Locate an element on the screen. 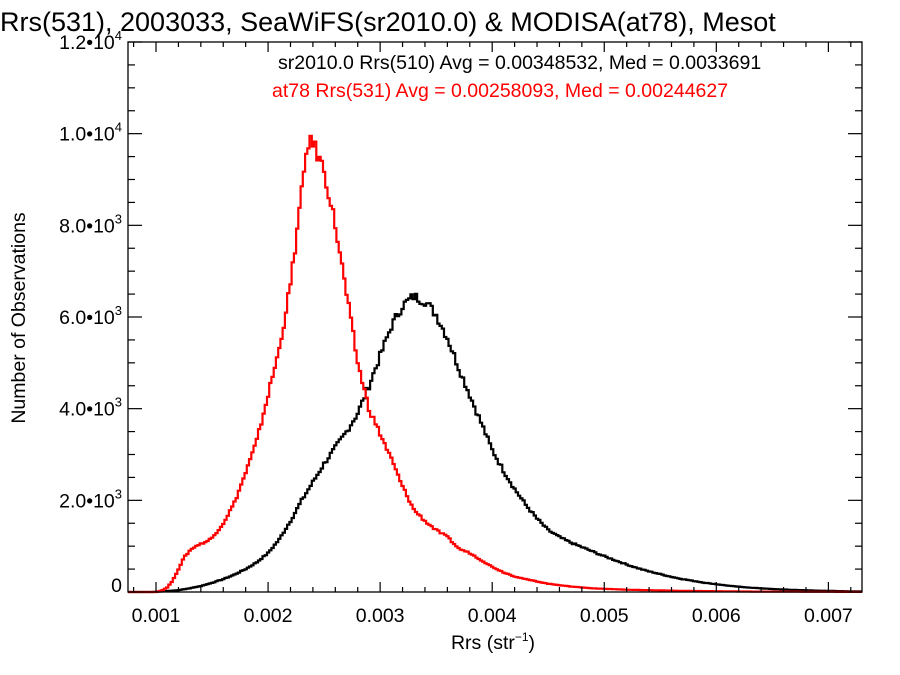 This screenshot has width=900, height=675. x-axis-label-close: ) is located at coordinates (532, 643).